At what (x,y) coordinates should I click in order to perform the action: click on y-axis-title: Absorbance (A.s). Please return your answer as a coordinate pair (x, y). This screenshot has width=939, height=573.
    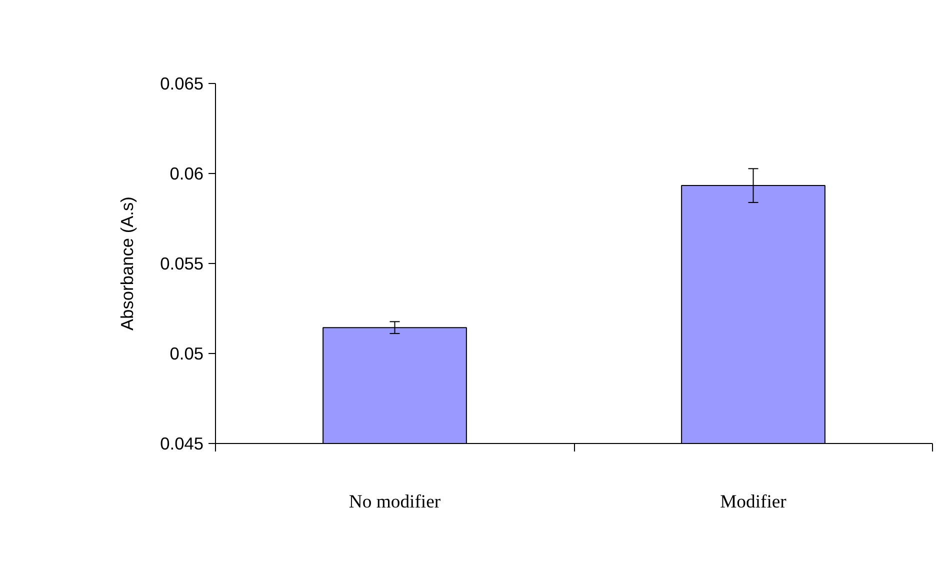
    Looking at the image, I should click on (127, 263).